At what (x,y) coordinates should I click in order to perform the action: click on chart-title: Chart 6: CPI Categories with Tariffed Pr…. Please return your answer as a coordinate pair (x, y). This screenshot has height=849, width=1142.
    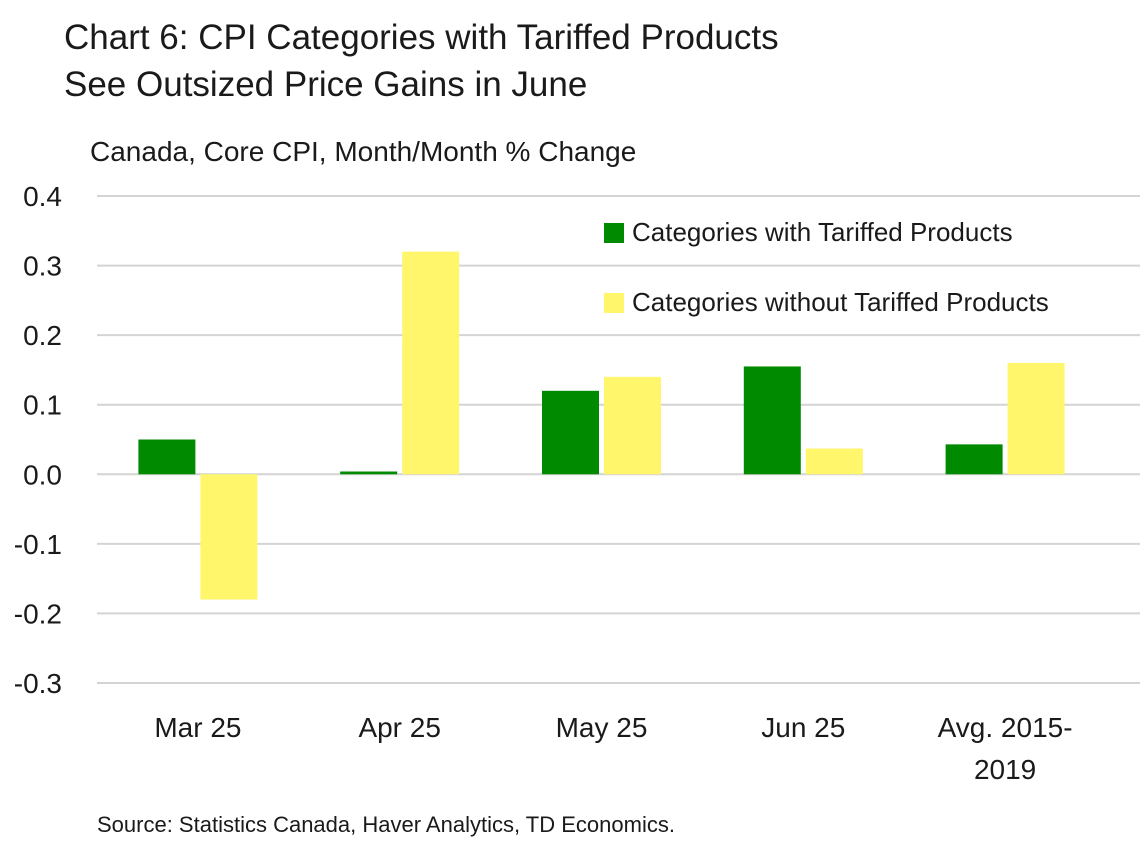
    Looking at the image, I should click on (421, 61).